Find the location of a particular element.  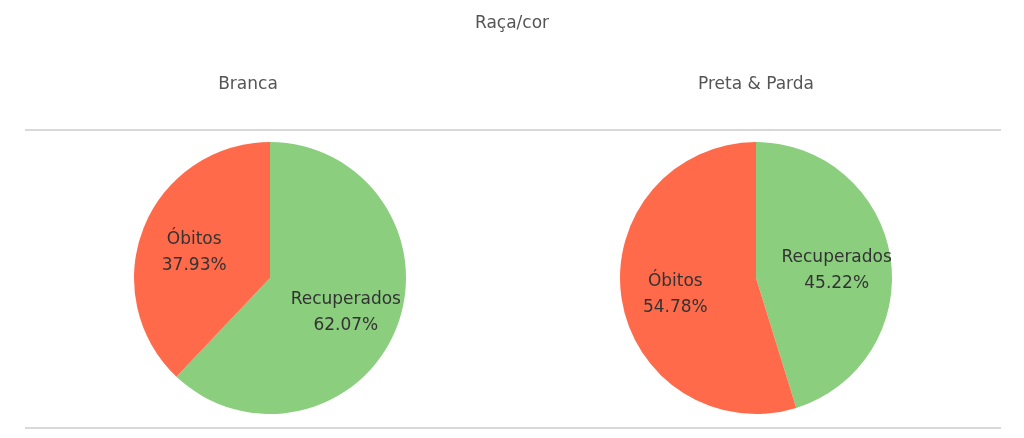

chart-subtitle: Branca is located at coordinates (248, 83).